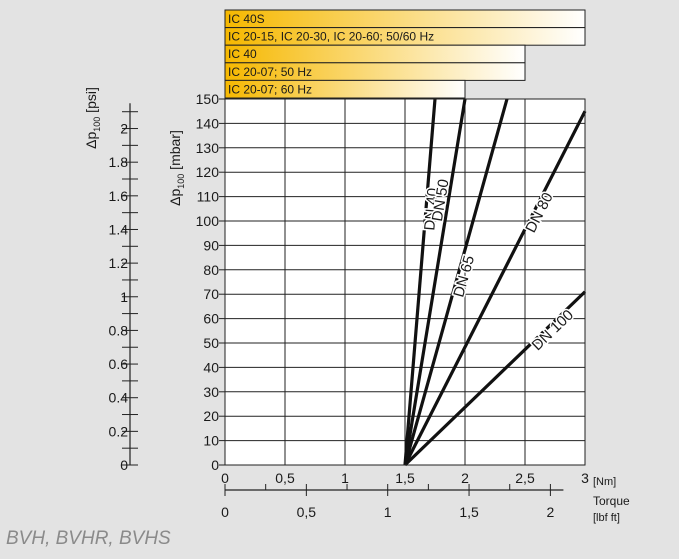 The image size is (679, 559). What do you see at coordinates (208, 99) in the screenshot?
I see `y-tick-label-mbar: 150` at bounding box center [208, 99].